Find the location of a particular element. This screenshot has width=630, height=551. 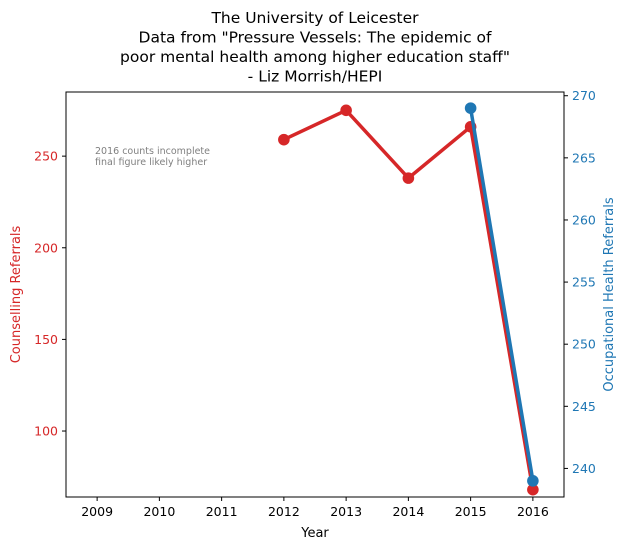

right-y-tick-label: 250 is located at coordinates (584, 344).